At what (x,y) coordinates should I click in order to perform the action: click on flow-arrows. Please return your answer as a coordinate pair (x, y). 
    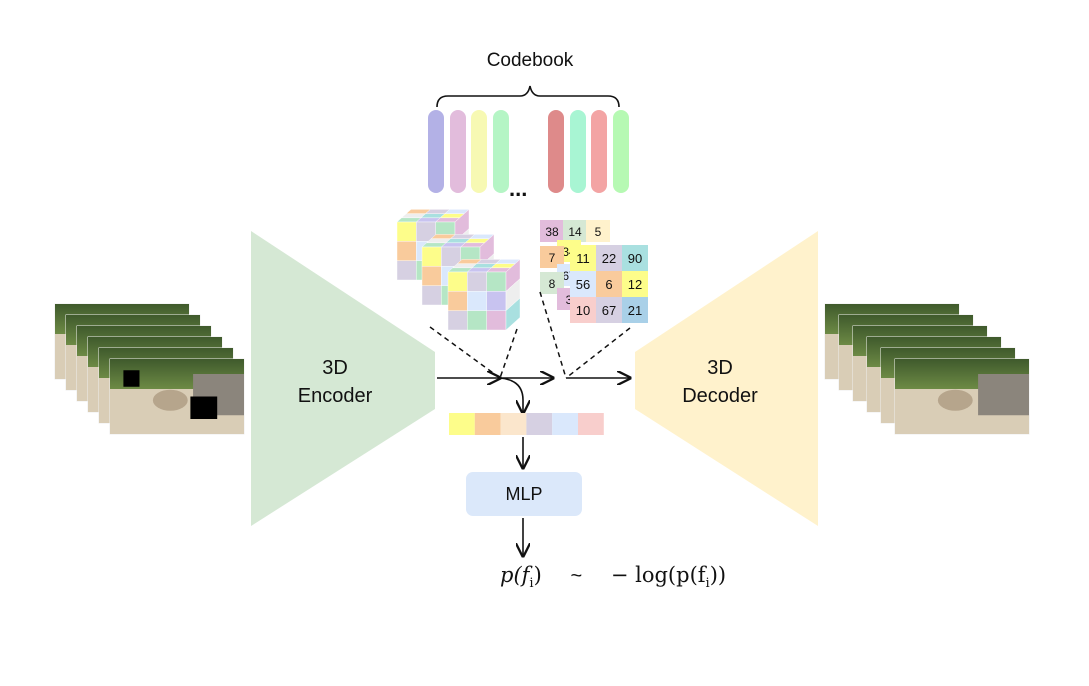
    Looking at the image, I should click on (533, 467).